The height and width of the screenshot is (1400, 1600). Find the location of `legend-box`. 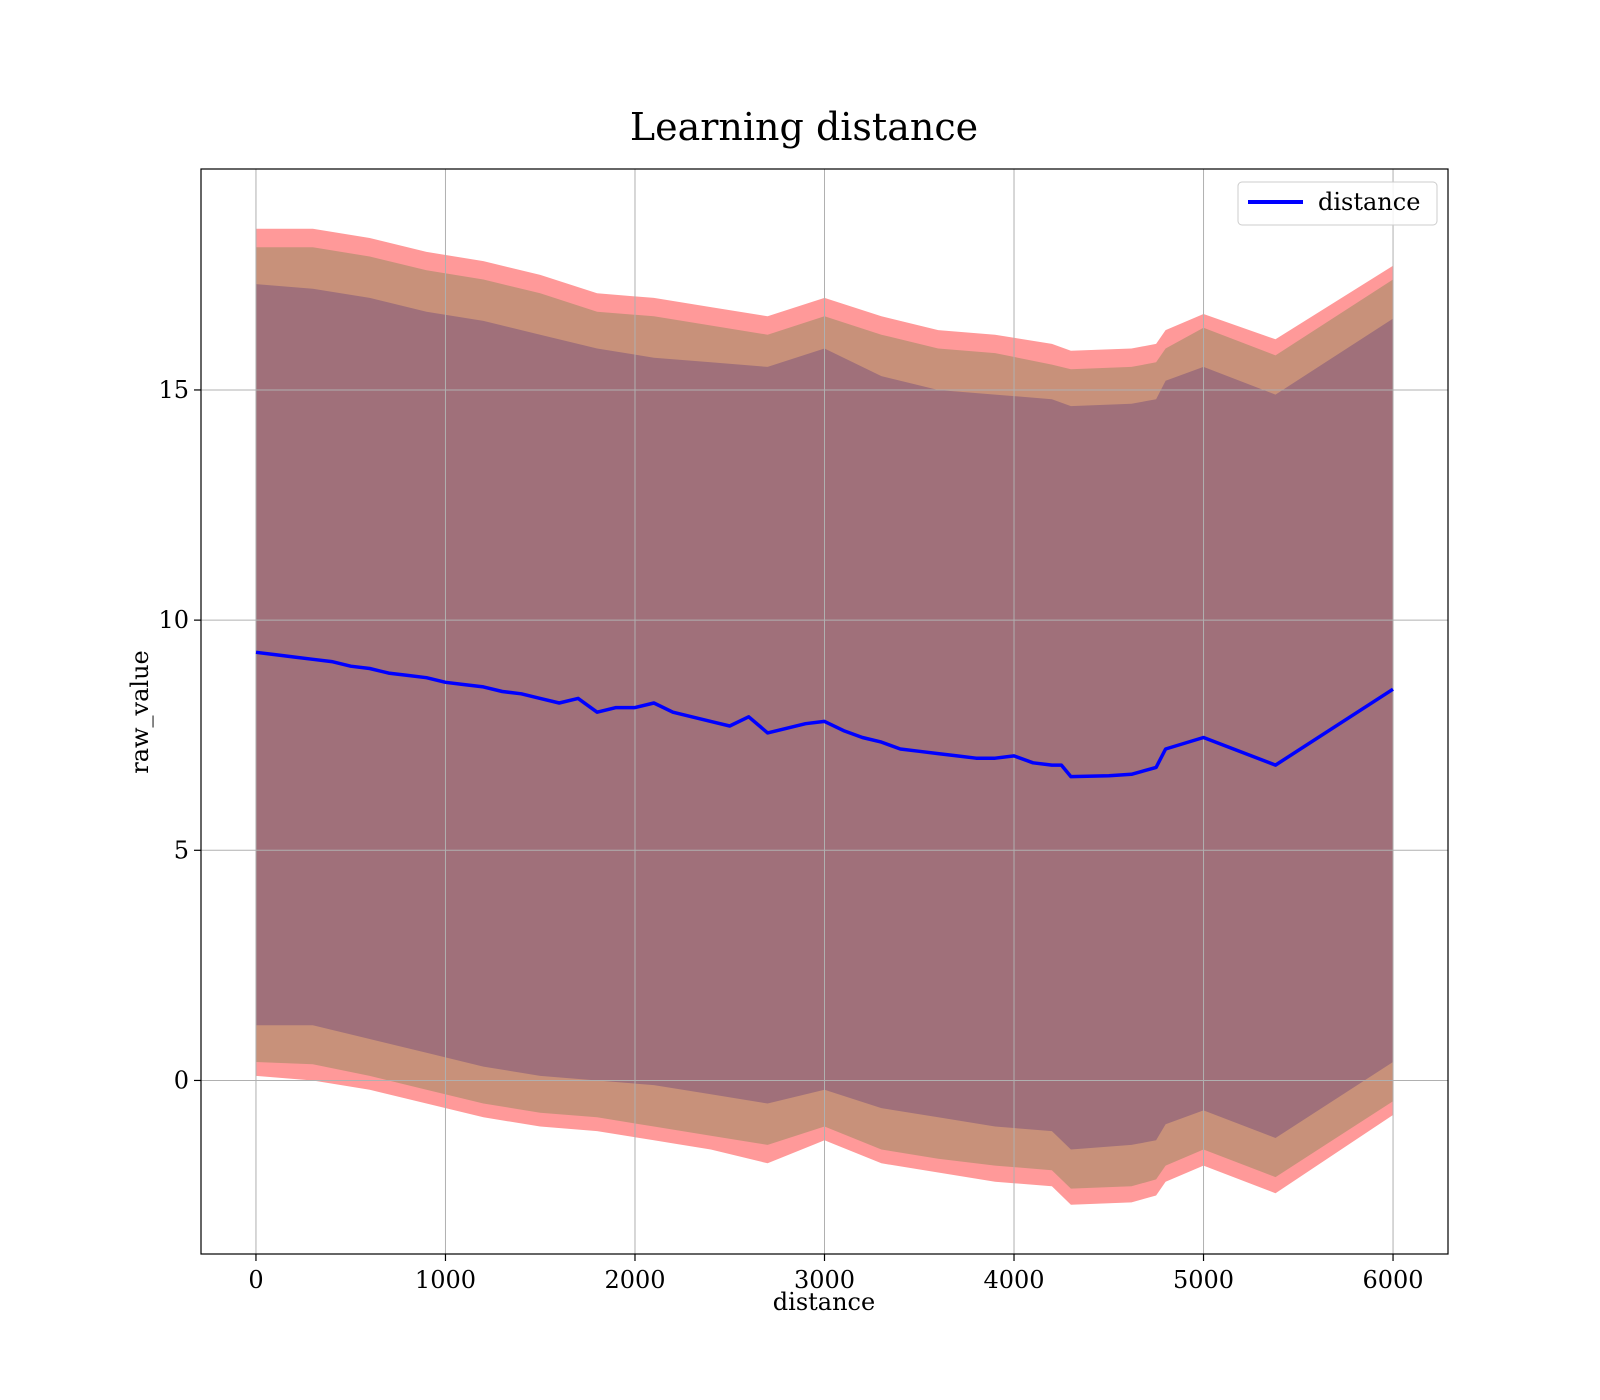

legend-box is located at coordinates (1337, 203).